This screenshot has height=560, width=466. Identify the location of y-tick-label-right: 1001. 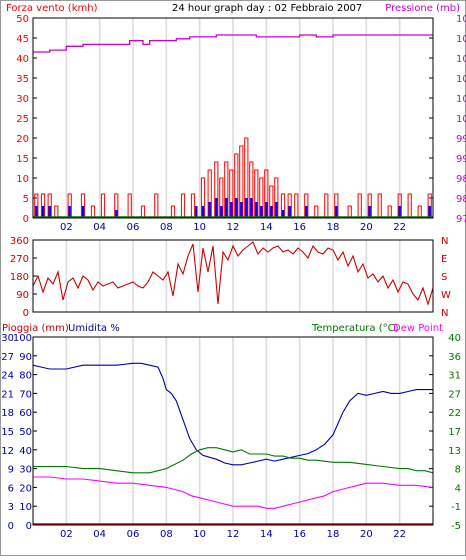
(461, 119).